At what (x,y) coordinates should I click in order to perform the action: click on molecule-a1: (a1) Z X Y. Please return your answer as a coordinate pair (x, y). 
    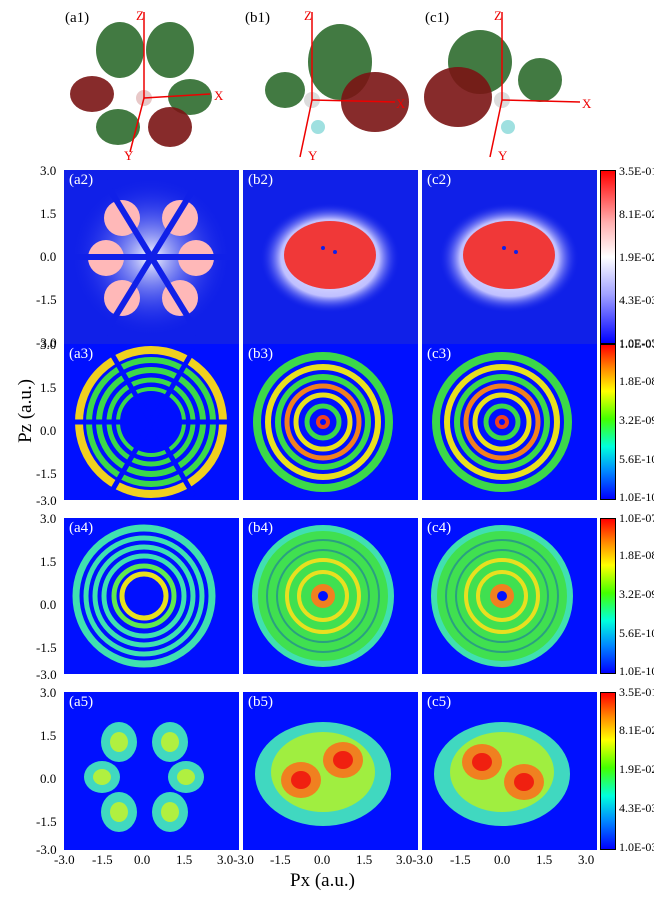
    Looking at the image, I should click on (150, 82).